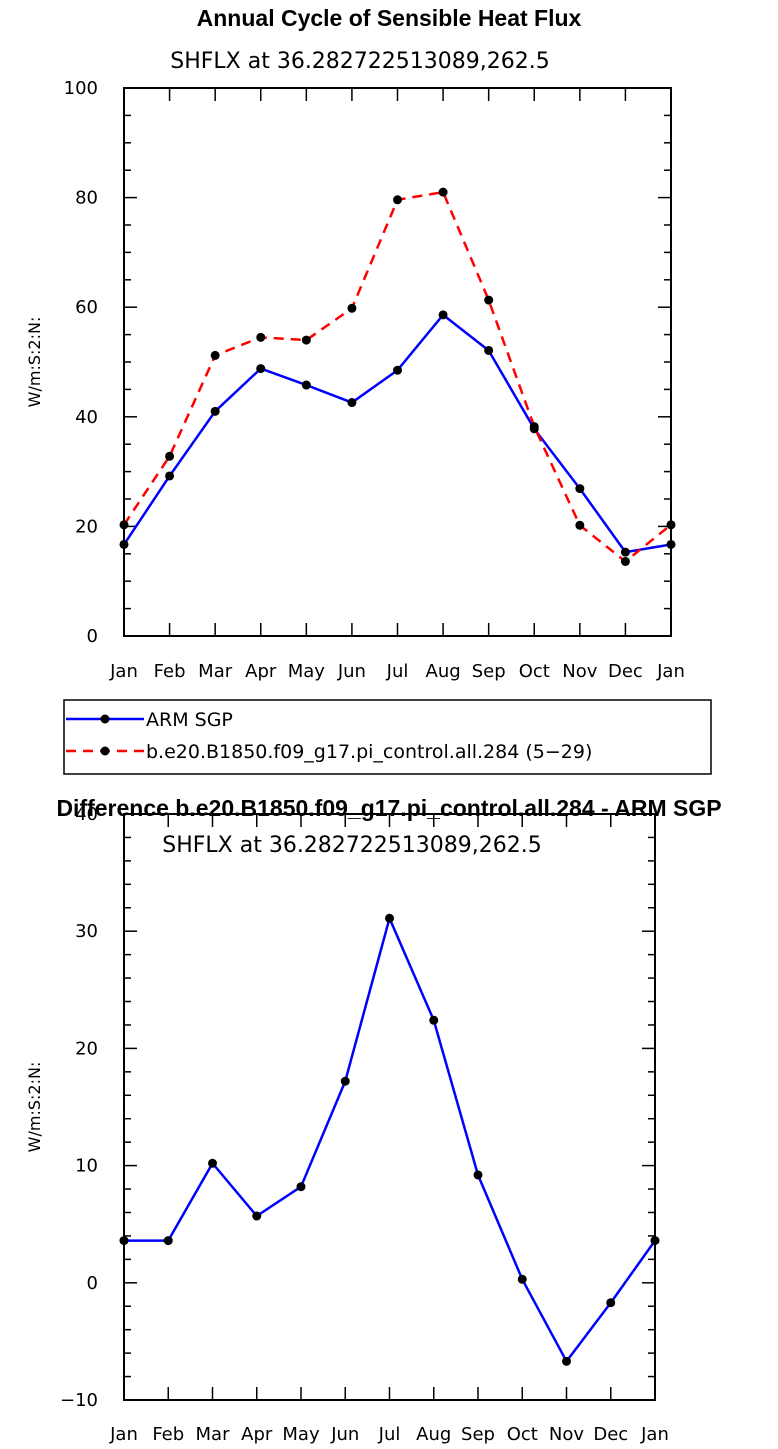 This screenshot has width=778, height=1449. Describe the element at coordinates (86, 307) in the screenshot. I see `y-tick-label: 60` at that location.